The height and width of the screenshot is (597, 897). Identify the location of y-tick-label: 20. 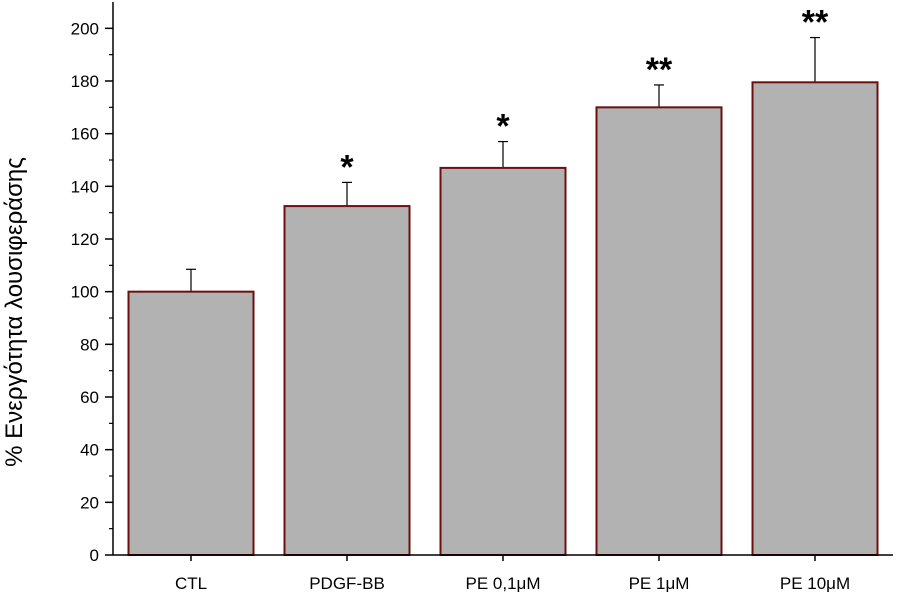
(89, 502).